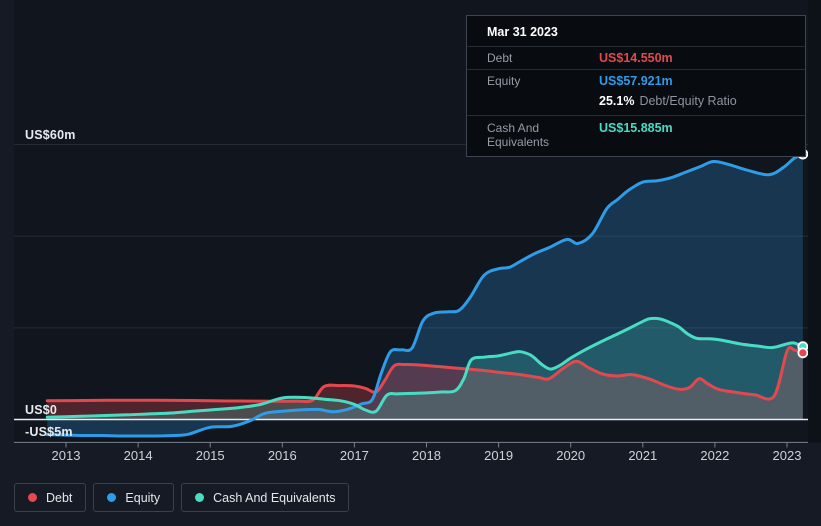 The image size is (821, 526). I want to click on y-axis-label: US$60m, so click(50, 134).